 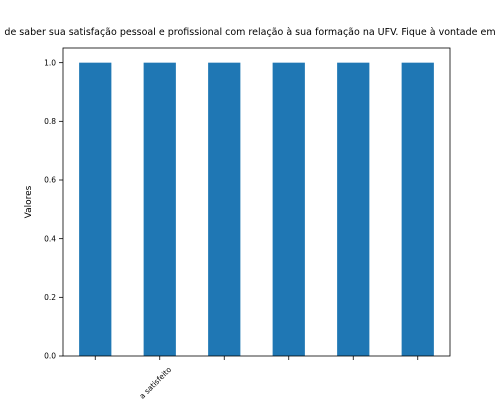 I want to click on y-tick-label: 0.0, so click(x=50, y=356).